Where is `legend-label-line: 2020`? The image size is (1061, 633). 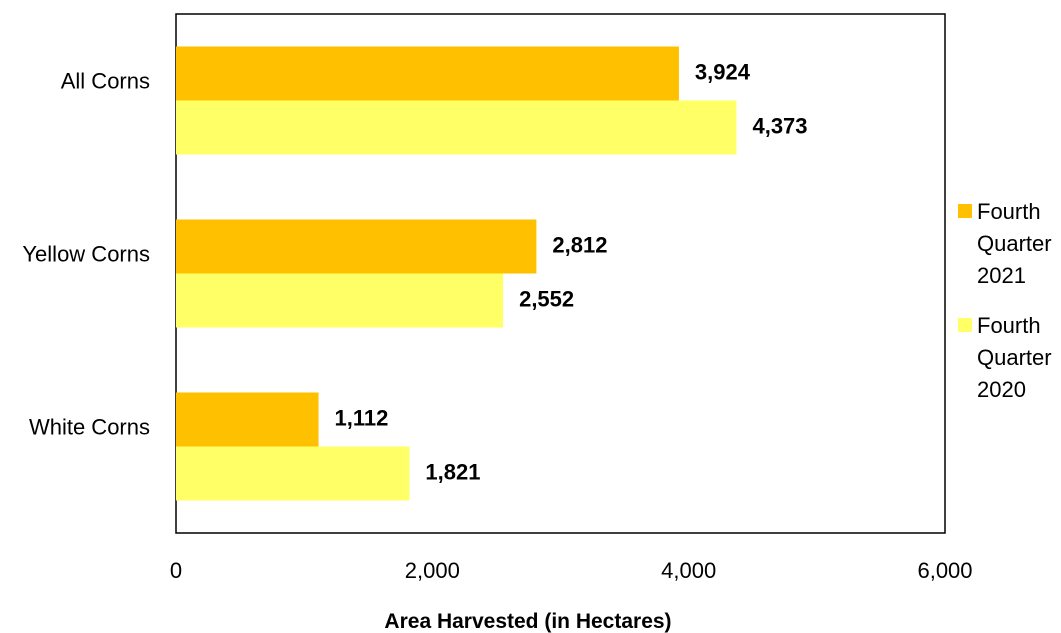 legend-label-line: 2020 is located at coordinates (1001, 389).